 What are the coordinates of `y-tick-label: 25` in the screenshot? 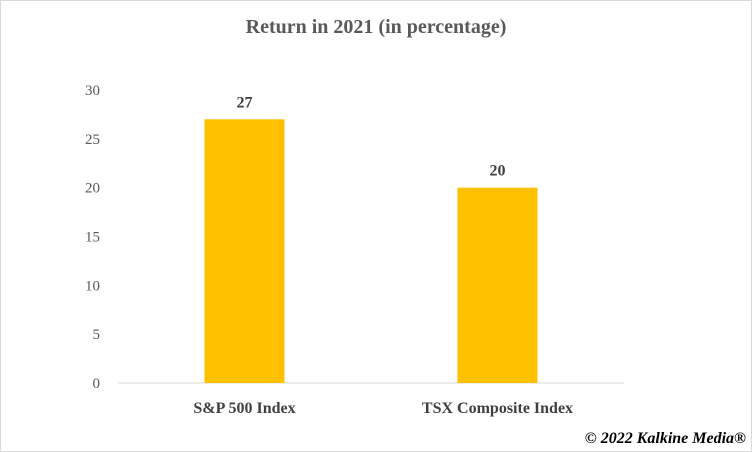 It's located at (92, 140).